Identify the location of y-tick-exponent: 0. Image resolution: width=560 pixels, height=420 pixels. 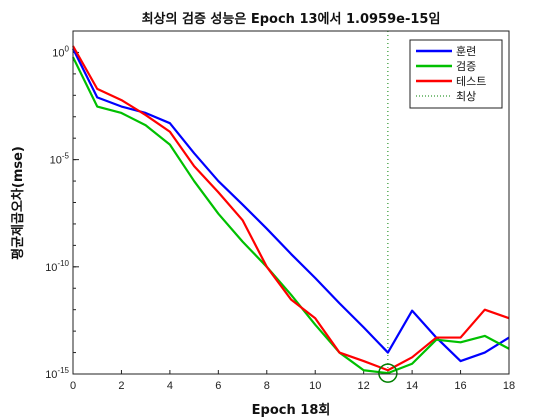
(67, 48).